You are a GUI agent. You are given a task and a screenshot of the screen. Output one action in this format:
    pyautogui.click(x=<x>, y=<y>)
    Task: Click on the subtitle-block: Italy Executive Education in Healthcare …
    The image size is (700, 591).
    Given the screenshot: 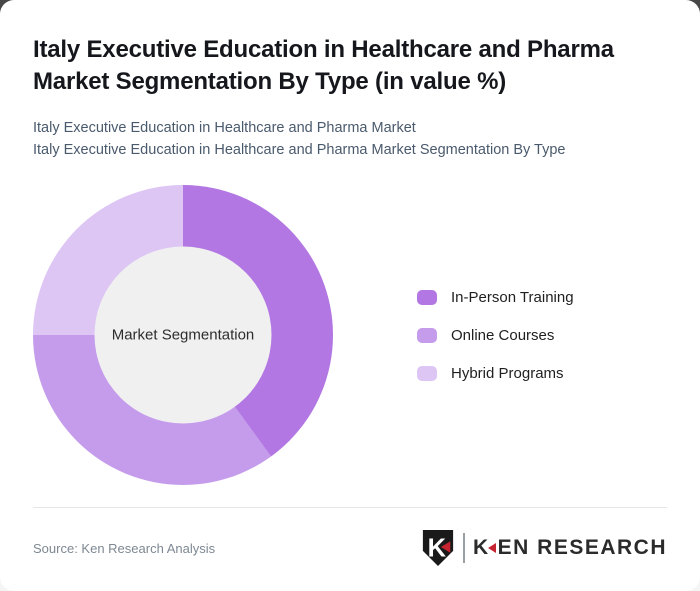 What is the action you would take?
    pyautogui.click(x=350, y=139)
    